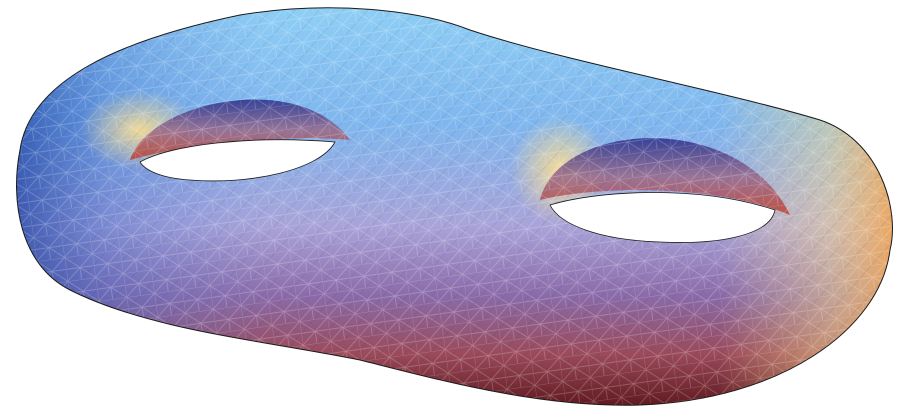 The height and width of the screenshot is (412, 900). Describe the element at coordinates (237, 160) in the screenshot. I see `left-hole` at that location.